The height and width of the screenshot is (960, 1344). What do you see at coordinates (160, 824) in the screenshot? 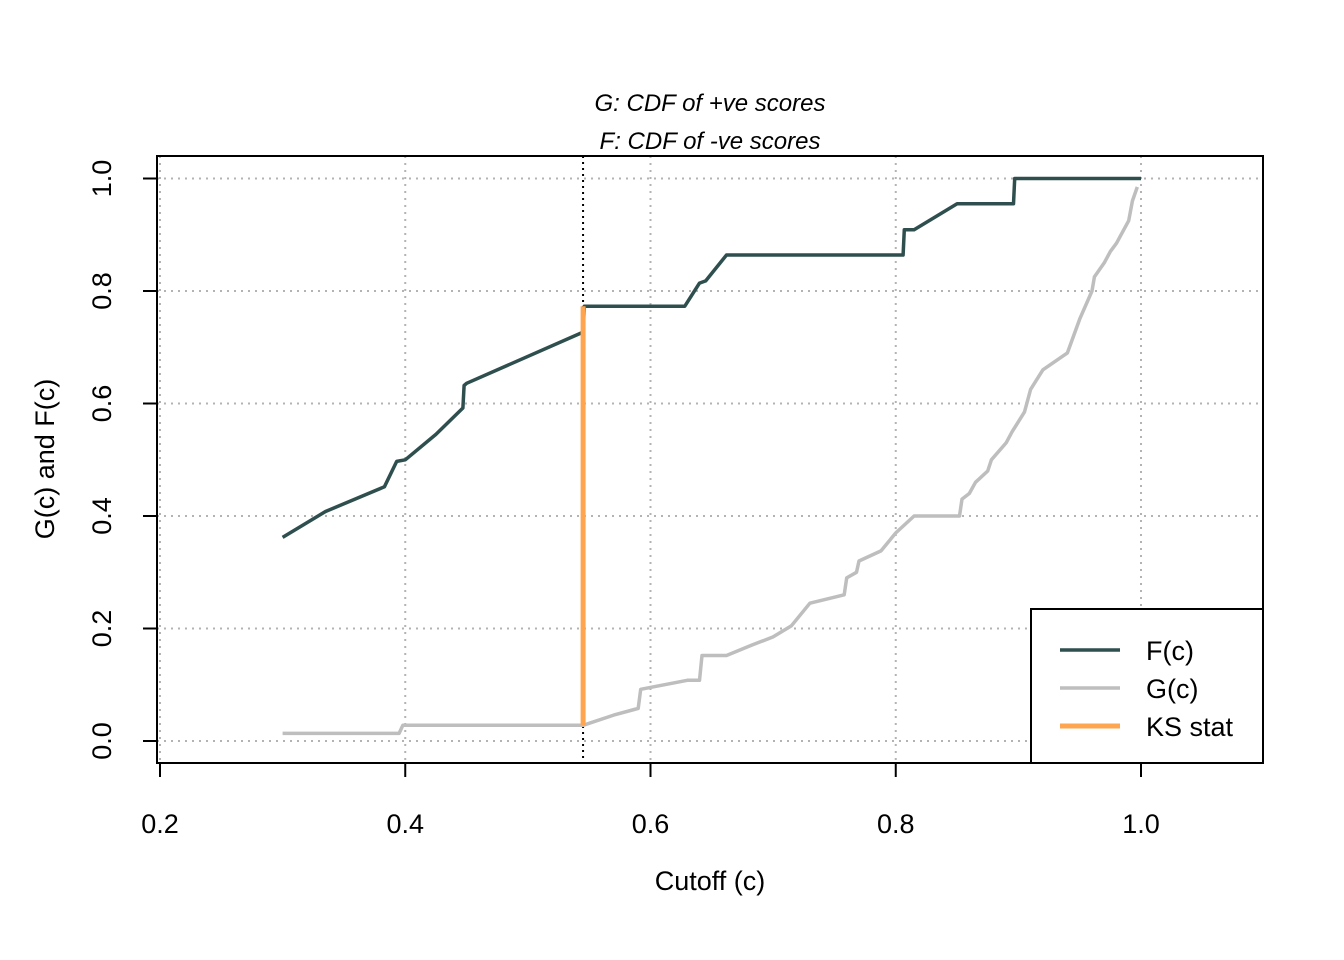
I see `x-tick-label-0: 0.2` at bounding box center [160, 824].